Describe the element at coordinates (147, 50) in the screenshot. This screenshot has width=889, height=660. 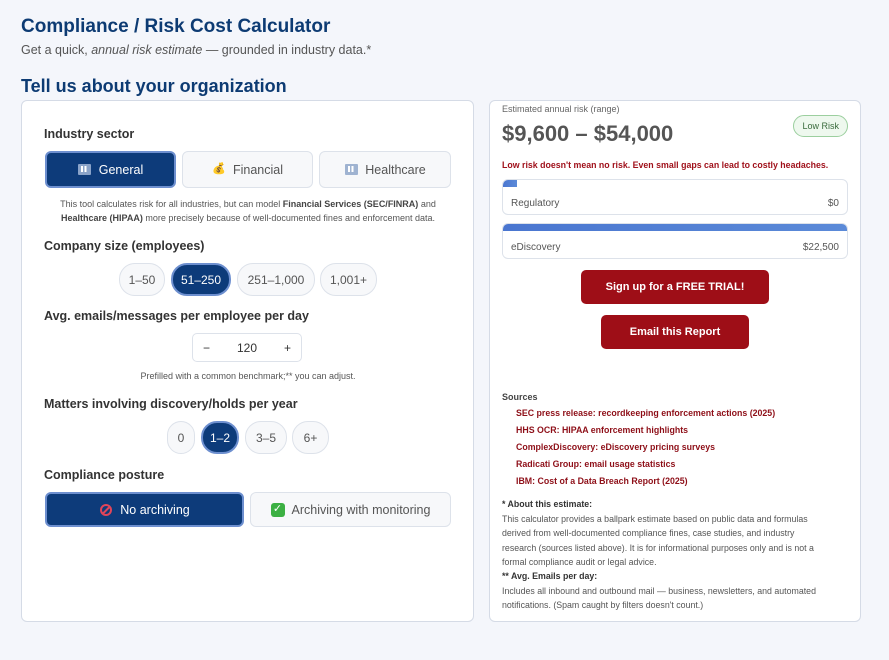
I see `subtitle-emphasis: annual risk estimate` at that location.